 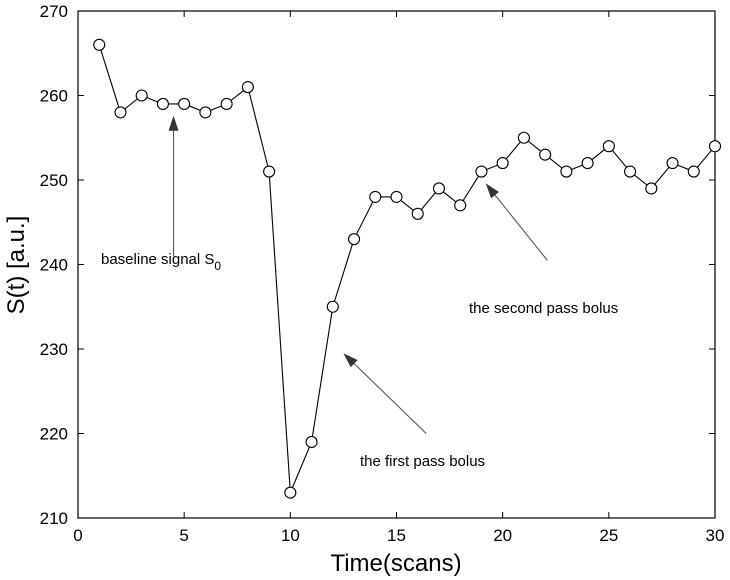 What do you see at coordinates (715, 535) in the screenshot?
I see `x-tick-label: 30` at bounding box center [715, 535].